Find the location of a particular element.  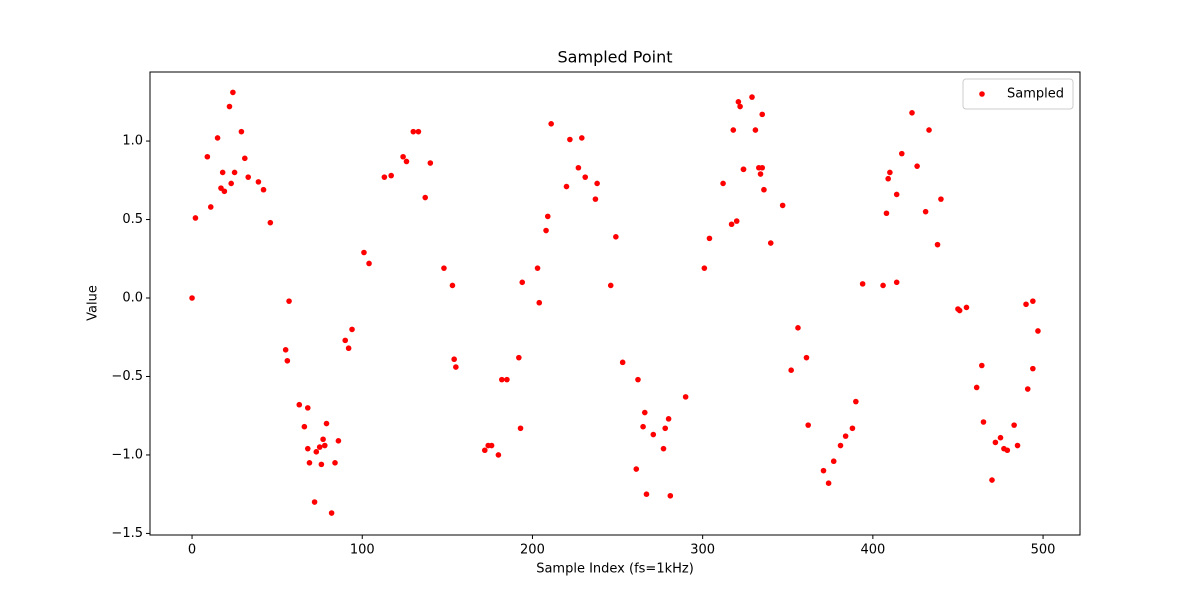

y-tick-label: 1.0 is located at coordinates (132, 141).